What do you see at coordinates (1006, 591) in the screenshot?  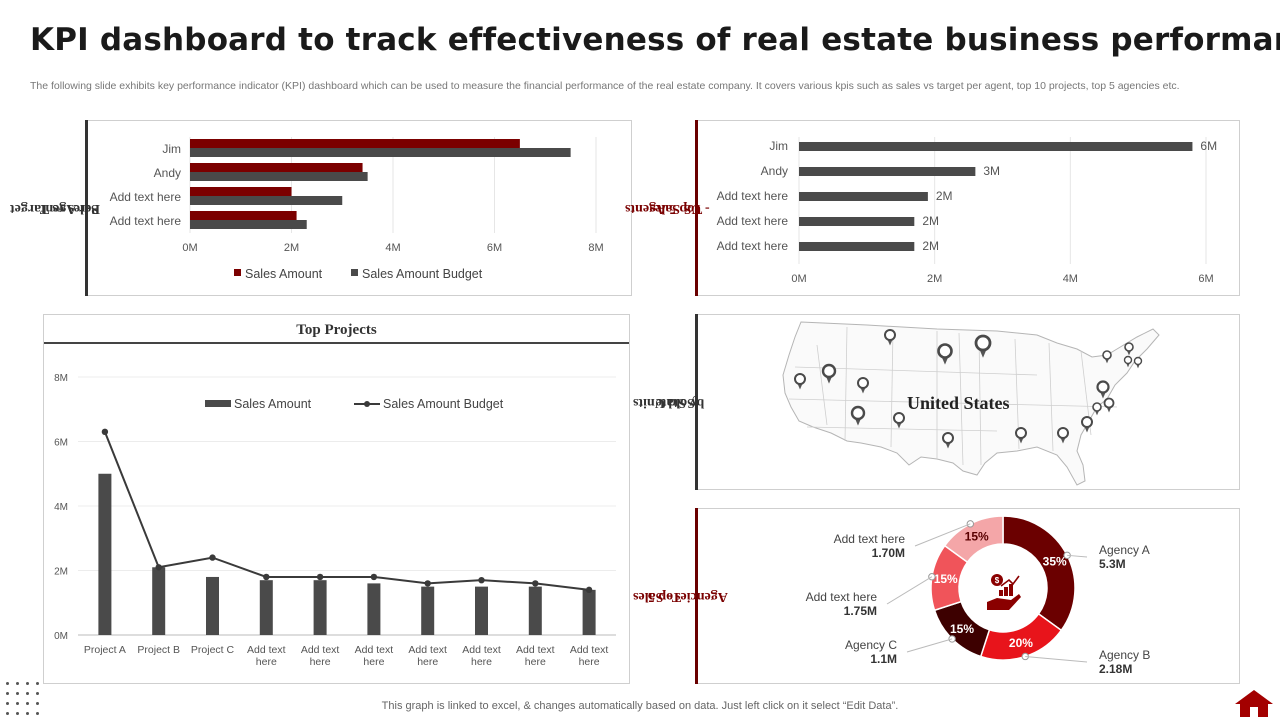 I see `bar-chart-icon` at bounding box center [1006, 591].